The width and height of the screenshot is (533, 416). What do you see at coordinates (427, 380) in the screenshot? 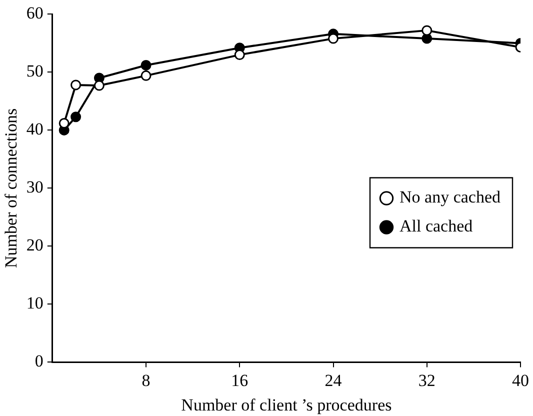
I see `x-tick-label: 32` at bounding box center [427, 380].